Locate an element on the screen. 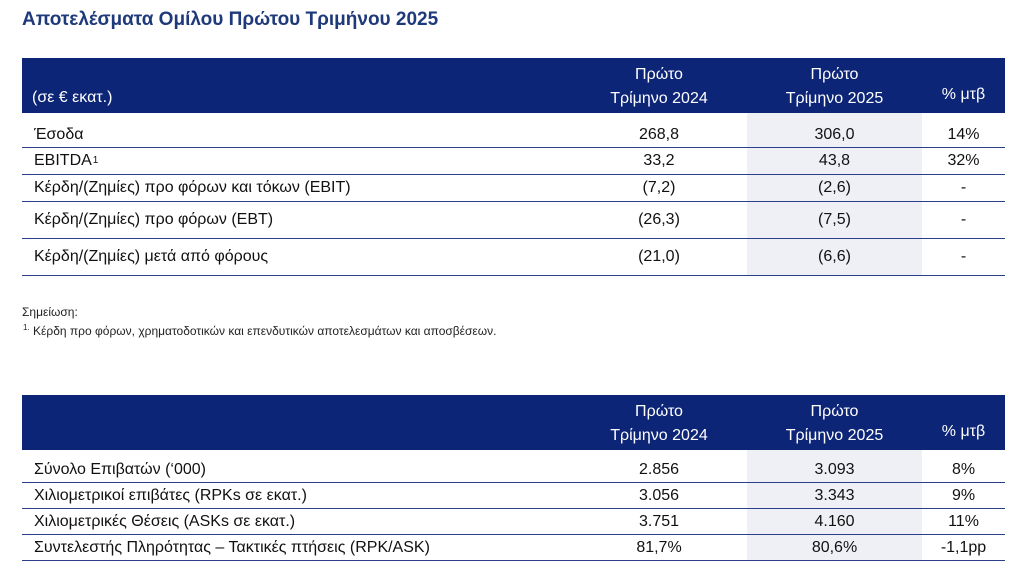 This screenshot has width=1024, height=586. value-change: 11% is located at coordinates (963, 521).